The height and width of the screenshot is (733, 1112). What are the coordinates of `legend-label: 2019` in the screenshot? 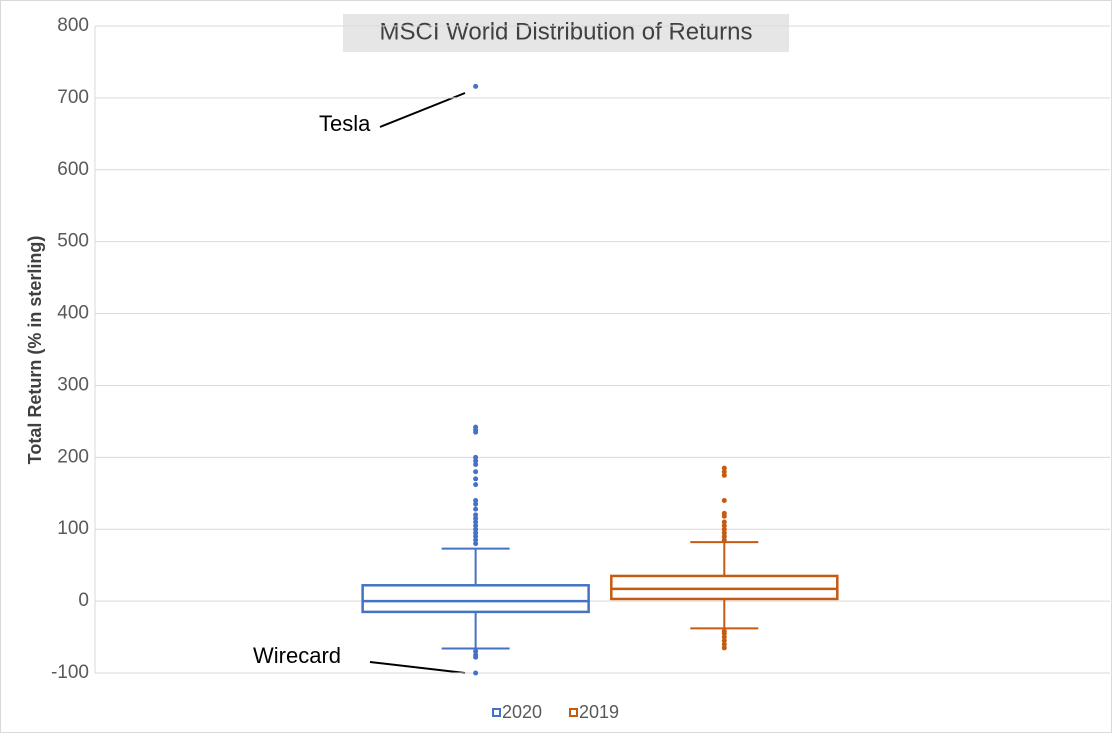 It's located at (599, 712).